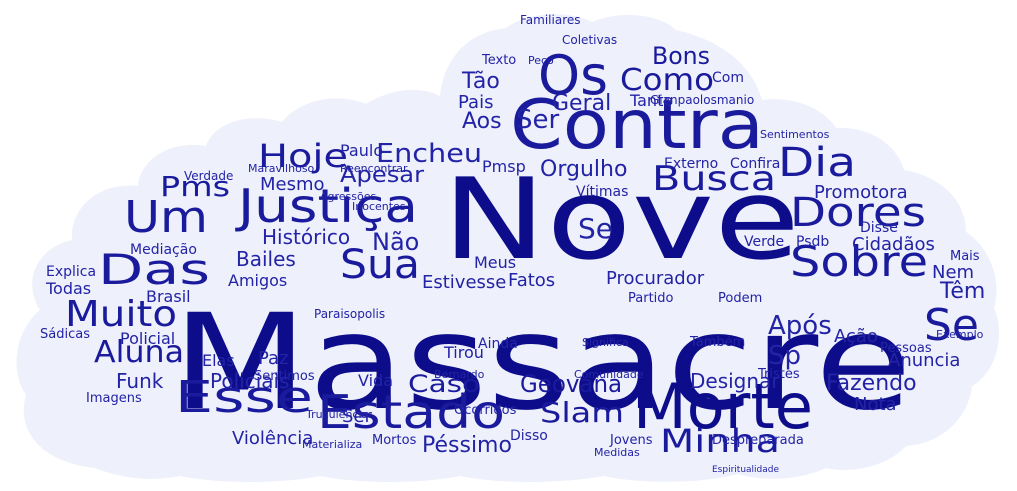 This screenshot has height=491, width=1017. Describe the element at coordinates (218, 360) in the screenshot. I see `word-elas: Elas` at that location.